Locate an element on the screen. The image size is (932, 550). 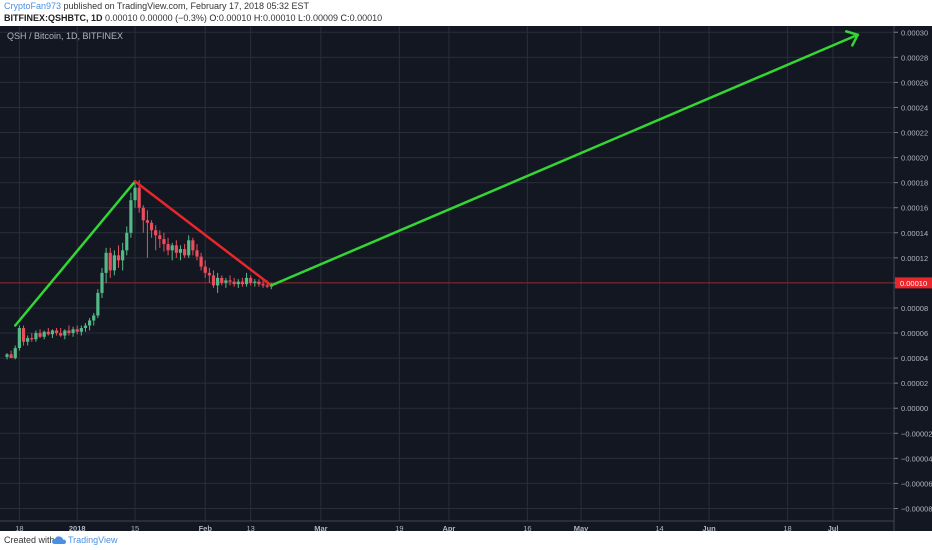
price-tick-label: 0.00008 is located at coordinates (914, 308).